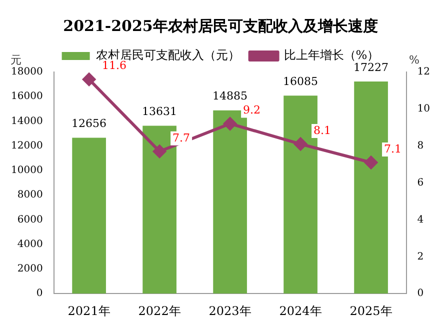 Image resolution: width=445 pixels, height=330 pixels. What do you see at coordinates (114, 65) in the screenshot?
I see `data-label: 11.6` at bounding box center [114, 65].